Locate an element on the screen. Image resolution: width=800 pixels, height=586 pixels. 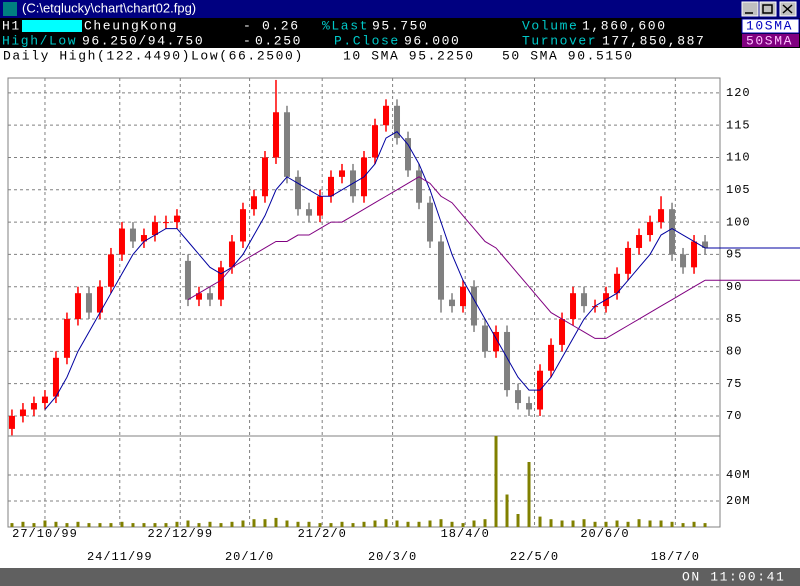
code-box is located at coordinates (52, 26).